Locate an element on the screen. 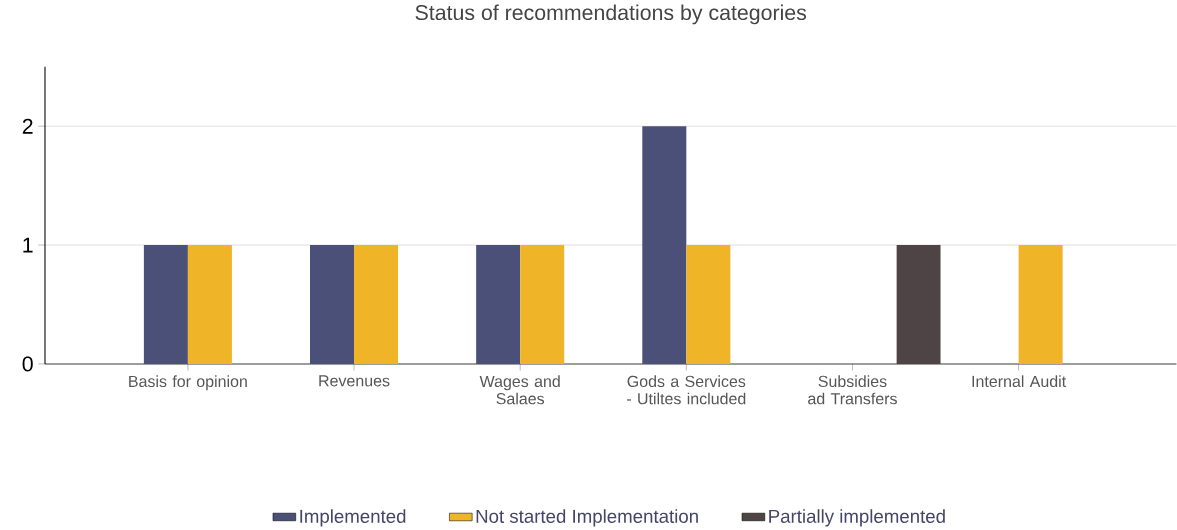  y-tick-label: 1 is located at coordinates (28, 245).